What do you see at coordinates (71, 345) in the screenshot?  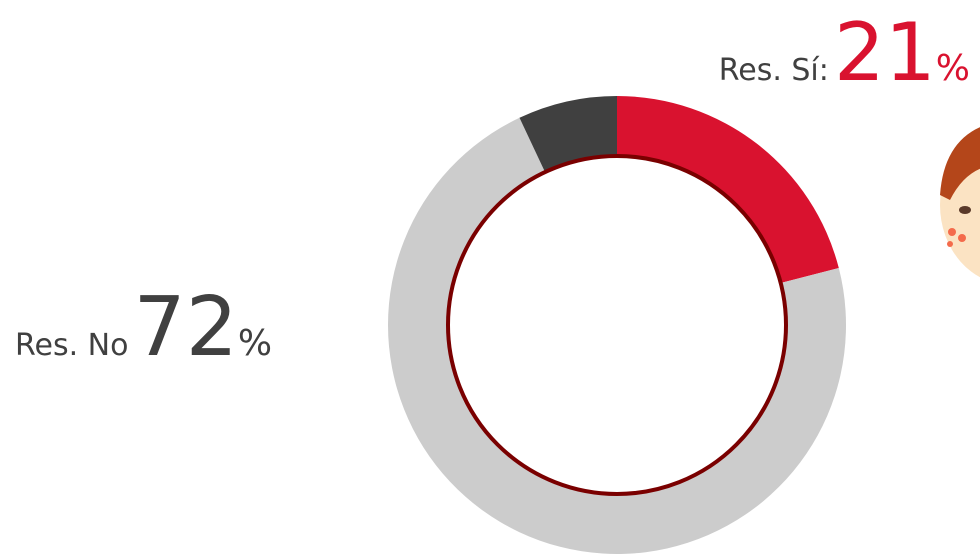 I see `label-text: Res. No` at bounding box center [71, 345].